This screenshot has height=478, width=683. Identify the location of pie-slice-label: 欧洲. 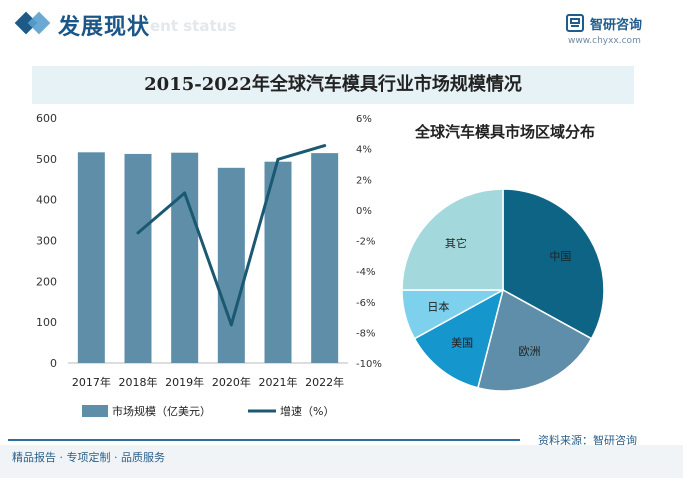
(529, 351).